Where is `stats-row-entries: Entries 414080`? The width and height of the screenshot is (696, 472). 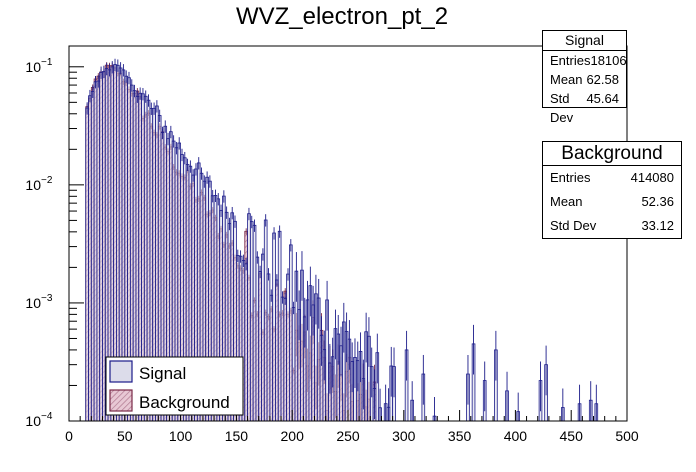
stats-row-entries: Entries 414080 is located at coordinates (612, 178).